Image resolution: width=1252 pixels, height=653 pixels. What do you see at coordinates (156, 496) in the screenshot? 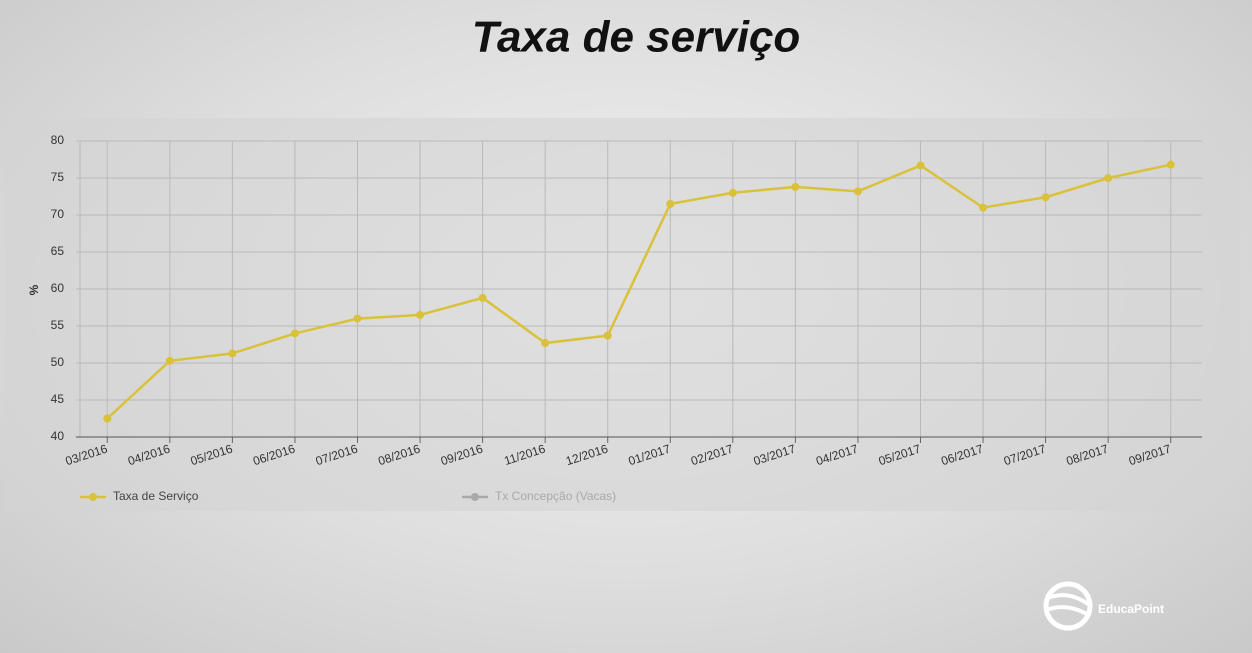
I see `legend-label: Taxa de Serviço` at bounding box center [156, 496].